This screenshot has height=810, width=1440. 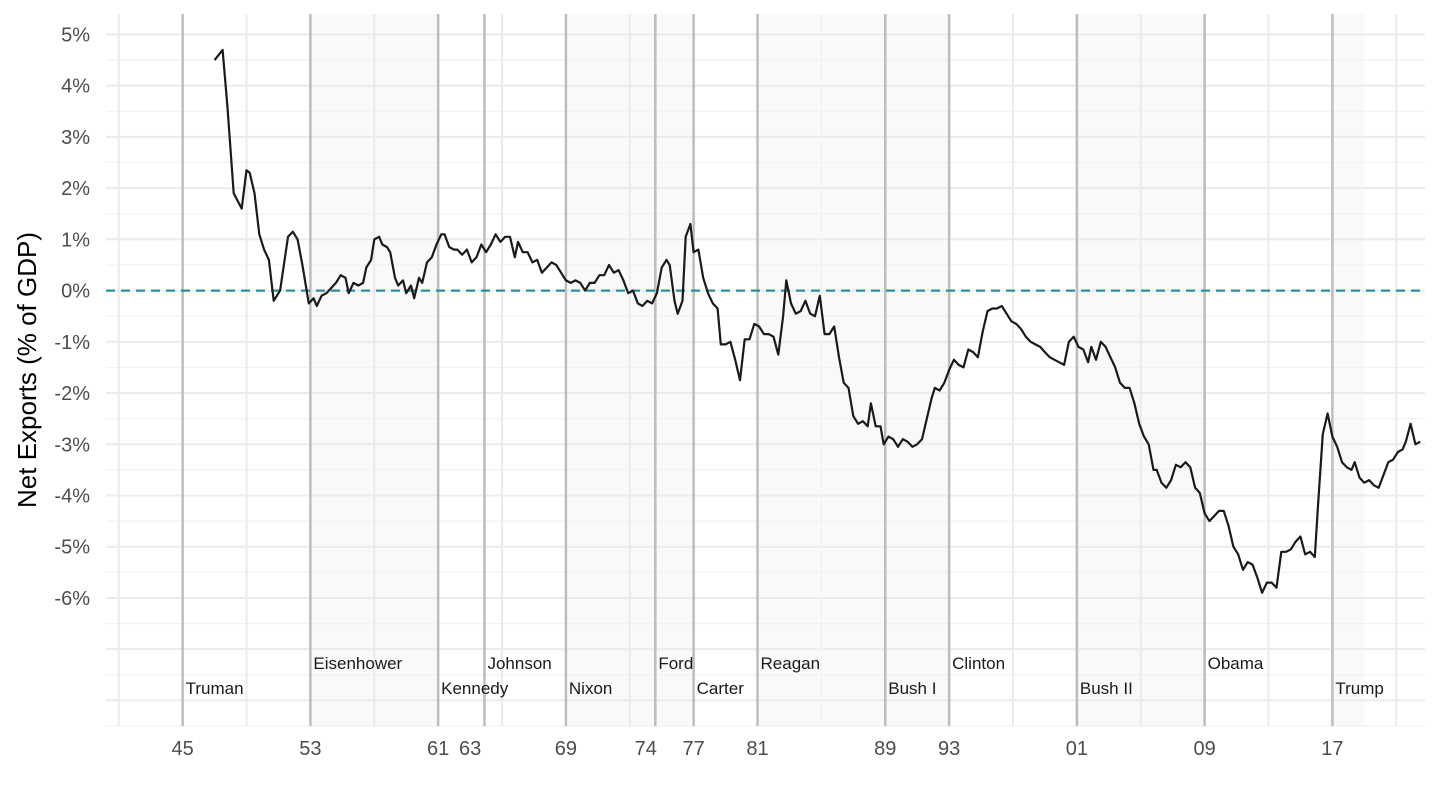 I want to click on y-axis-label: Net Exports (% of GDP), so click(x=27, y=370).